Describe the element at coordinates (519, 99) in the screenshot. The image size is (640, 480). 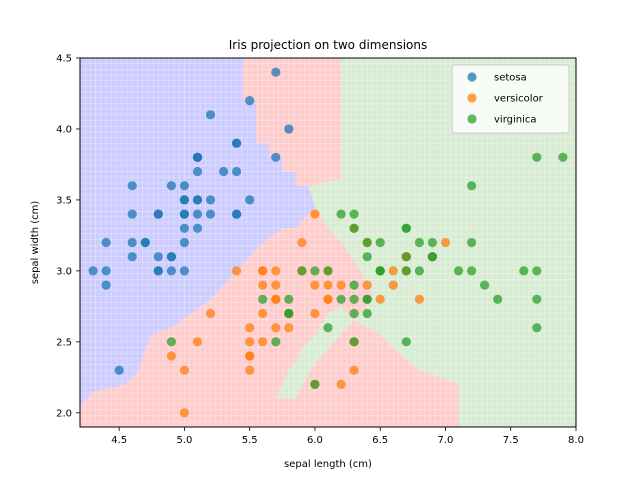
I see `legend-label-versicolor: versicolor` at that location.